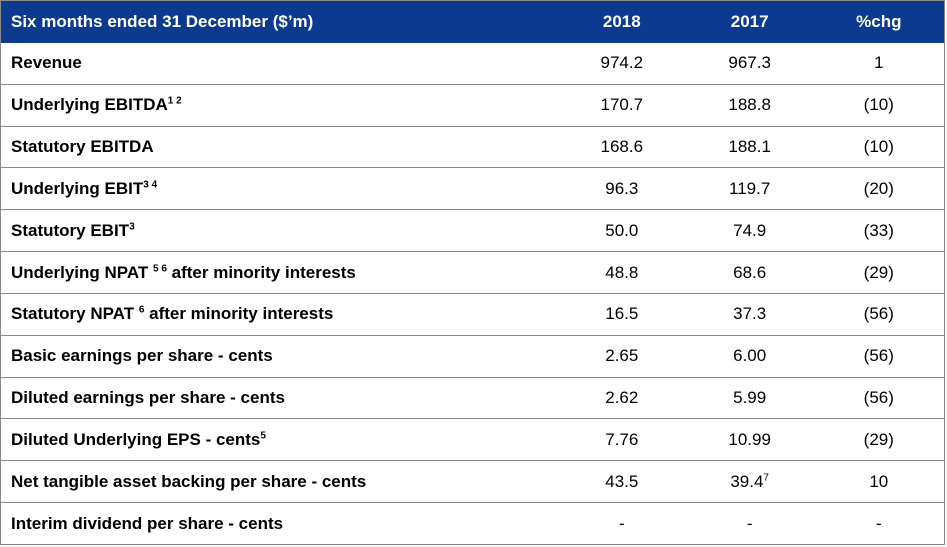 The height and width of the screenshot is (547, 947). What do you see at coordinates (879, 231) in the screenshot?
I see `value-pct-change: (33)` at bounding box center [879, 231].